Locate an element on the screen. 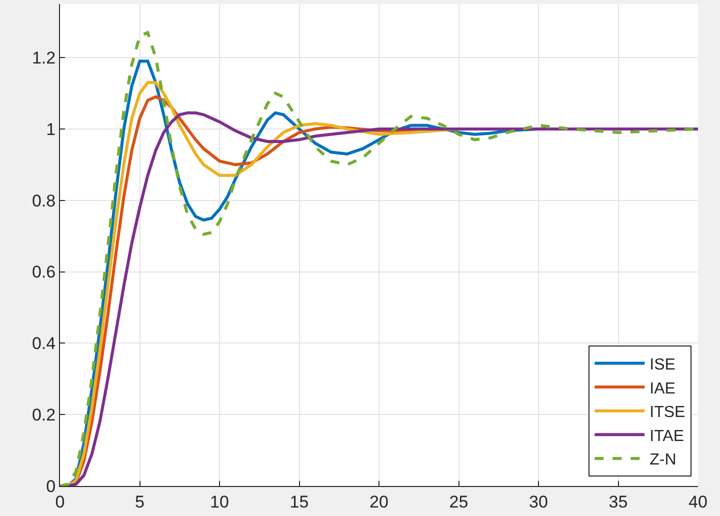 Image resolution: width=720 pixels, height=516 pixels. y-tick-label: 0.2 is located at coordinates (44, 415).